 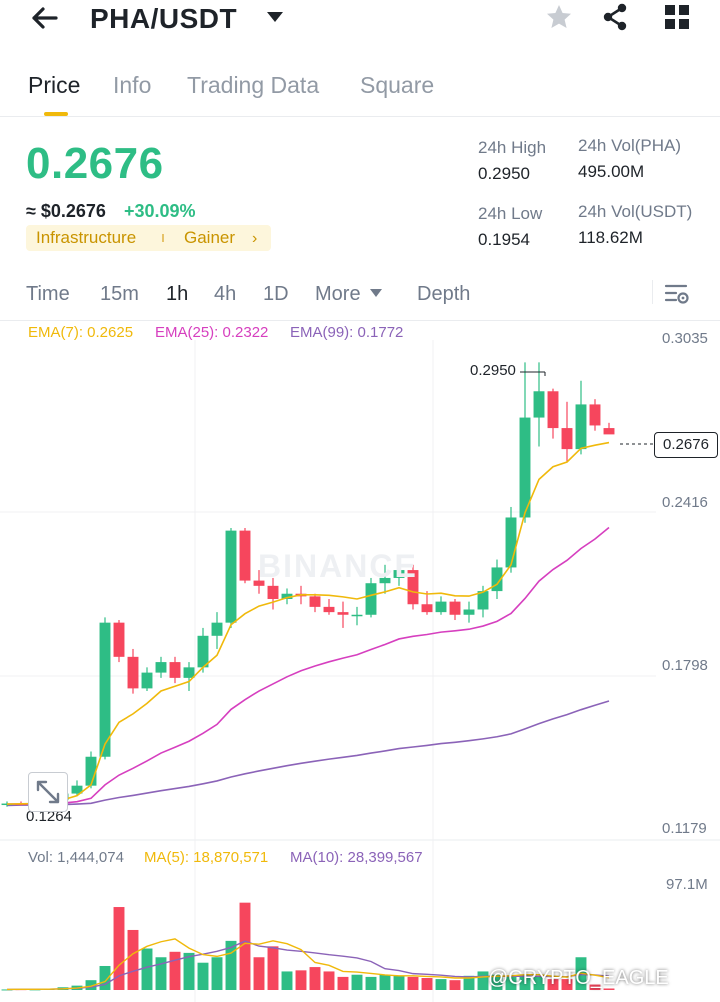 What do you see at coordinates (119, 294) in the screenshot?
I see `interval-15m: 15m` at bounding box center [119, 294].